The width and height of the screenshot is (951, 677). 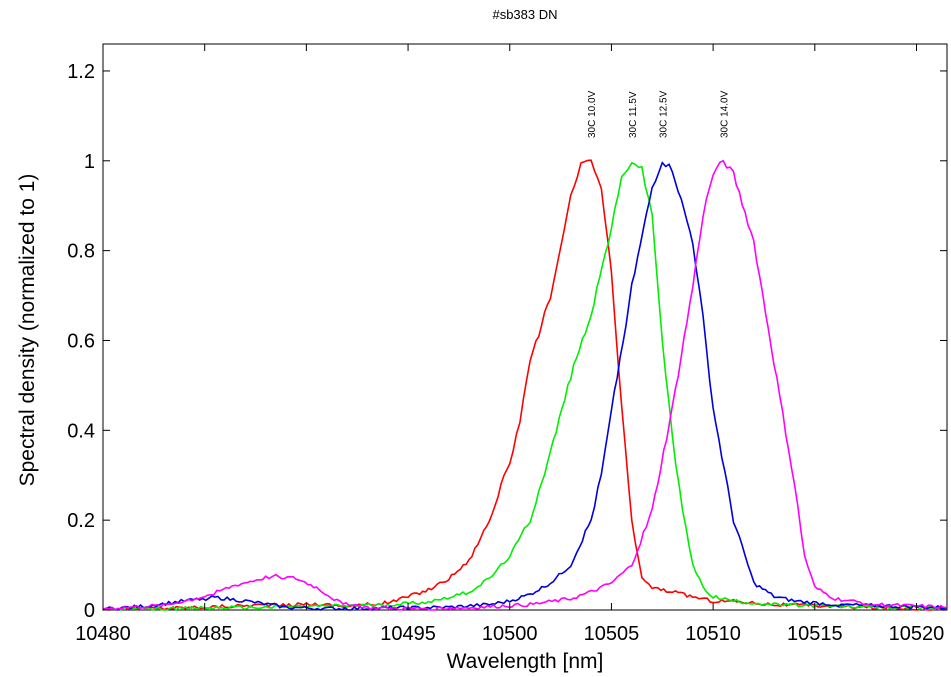 What do you see at coordinates (510, 634) in the screenshot?
I see `x-tick-label: 10500` at bounding box center [510, 634].